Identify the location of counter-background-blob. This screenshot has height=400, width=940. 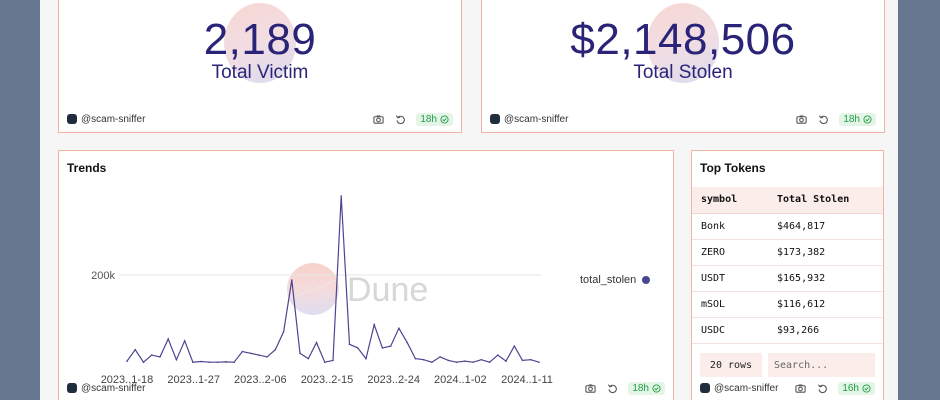
(683, 43).